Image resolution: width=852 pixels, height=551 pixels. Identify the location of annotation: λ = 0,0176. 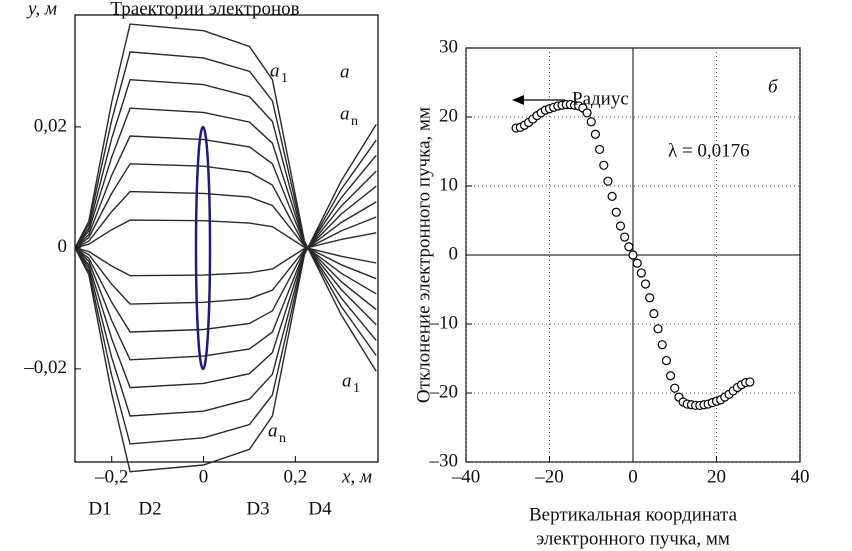
(709, 150).